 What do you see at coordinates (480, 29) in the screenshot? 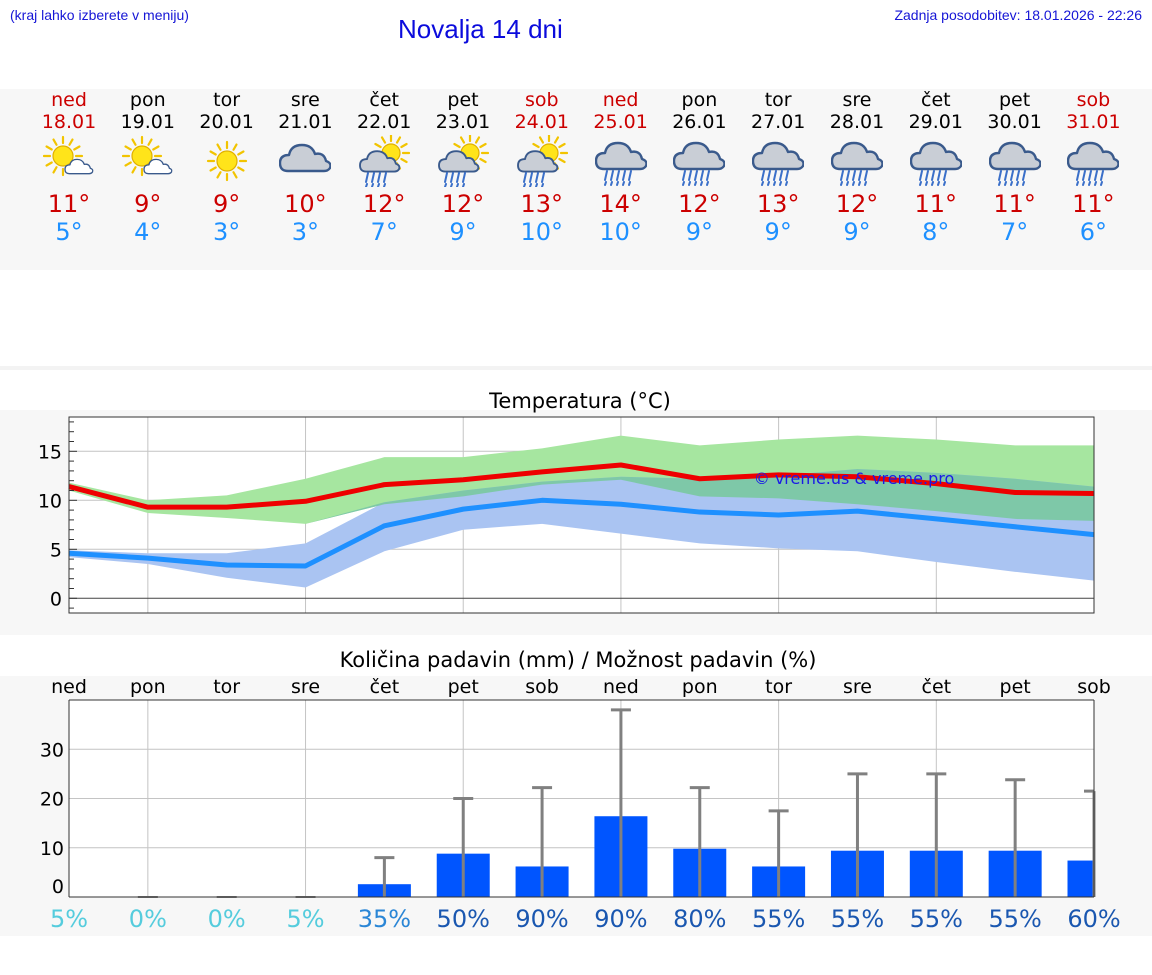
I see `page-title: Novalja 14 dni` at bounding box center [480, 29].